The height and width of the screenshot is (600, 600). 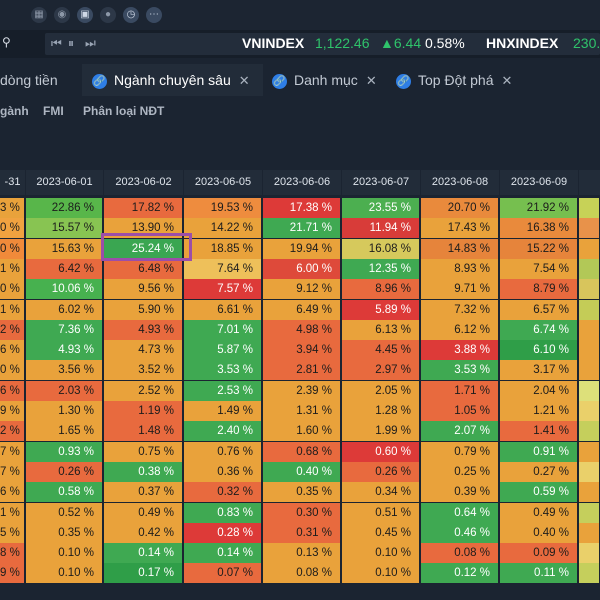 What do you see at coordinates (64, 411) in the screenshot?
I see `heatmap-cell: 1.30 %` at bounding box center [64, 411].